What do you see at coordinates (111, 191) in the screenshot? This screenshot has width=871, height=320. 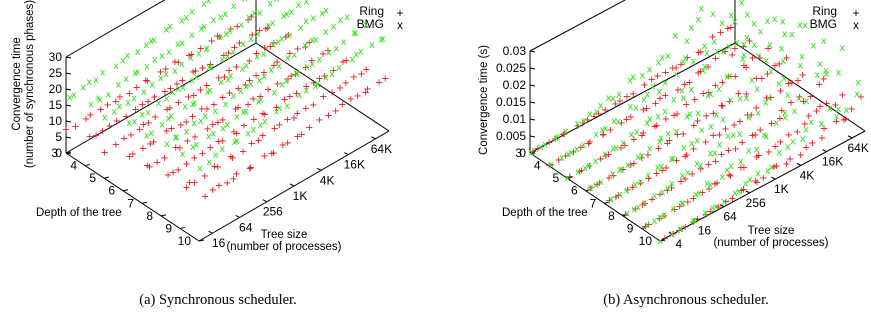 I see `depth-tick-label: 6` at bounding box center [111, 191].